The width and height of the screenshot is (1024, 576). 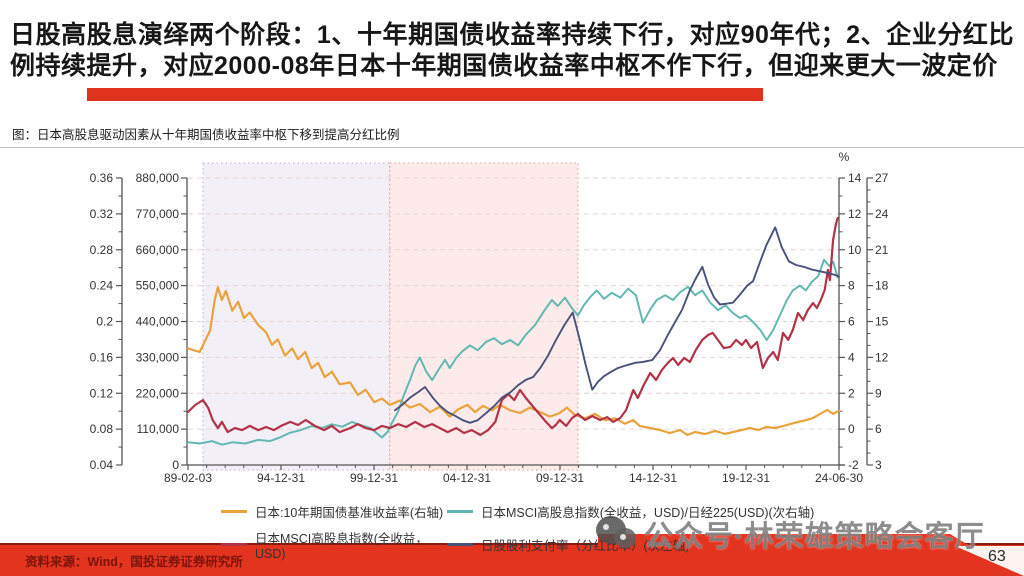 I want to click on svg-text: 220,000, so click(x=158, y=393).